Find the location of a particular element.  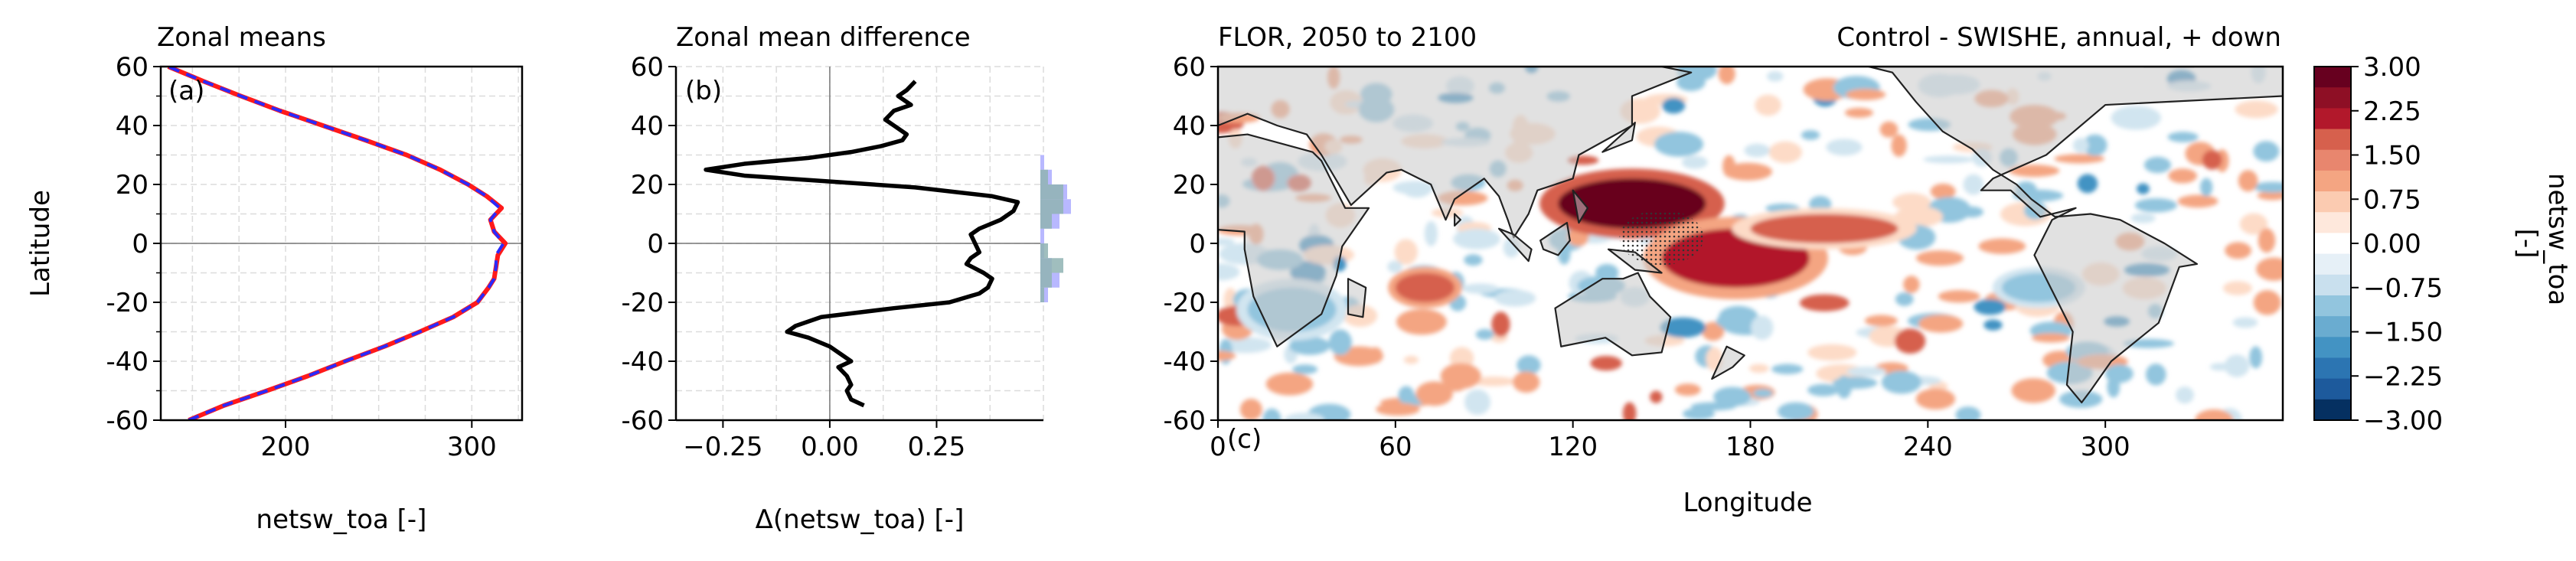

panel-b-letter: (b) is located at coordinates (703, 91).